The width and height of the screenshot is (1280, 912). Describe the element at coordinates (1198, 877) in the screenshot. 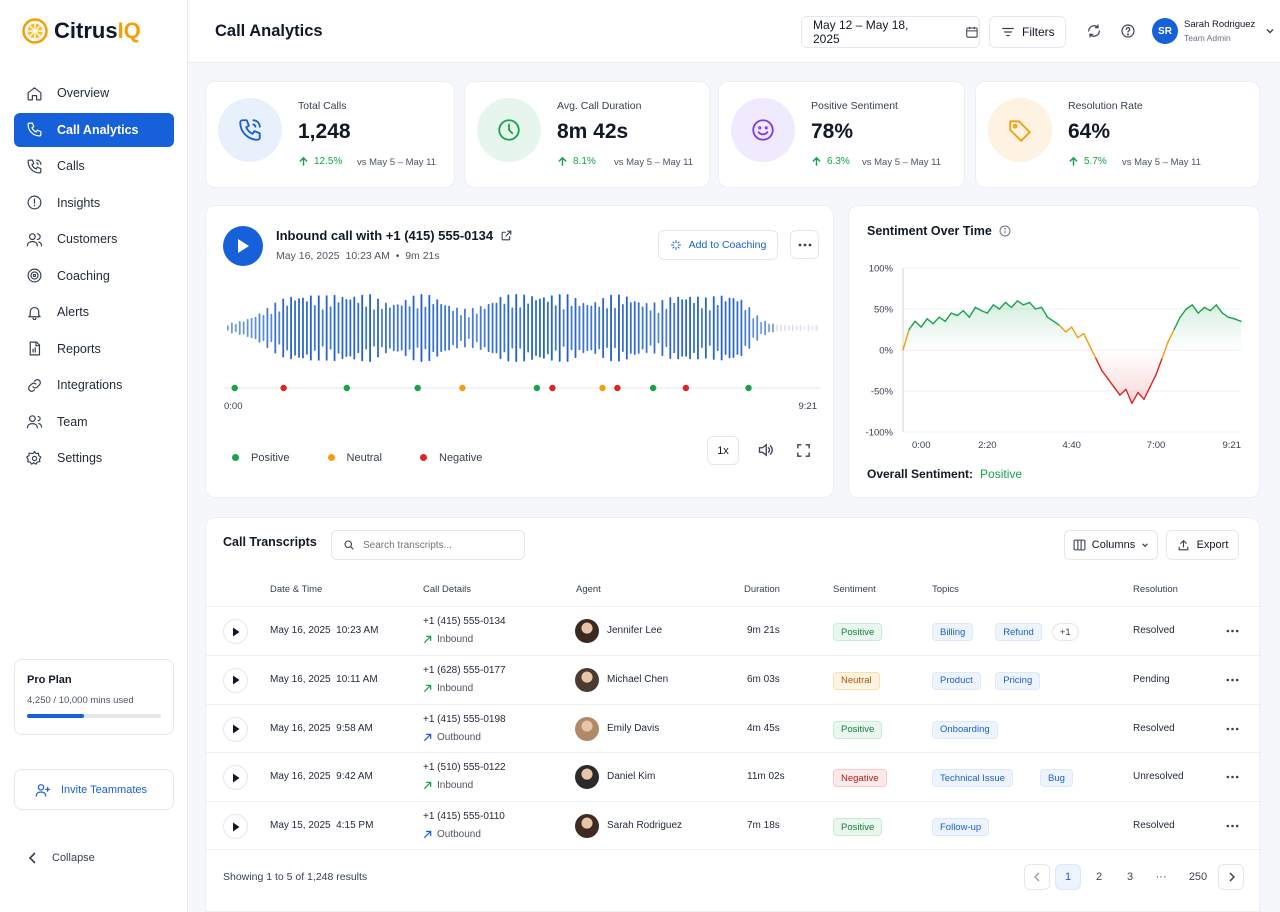

I see `page-button-250: 250` at that location.